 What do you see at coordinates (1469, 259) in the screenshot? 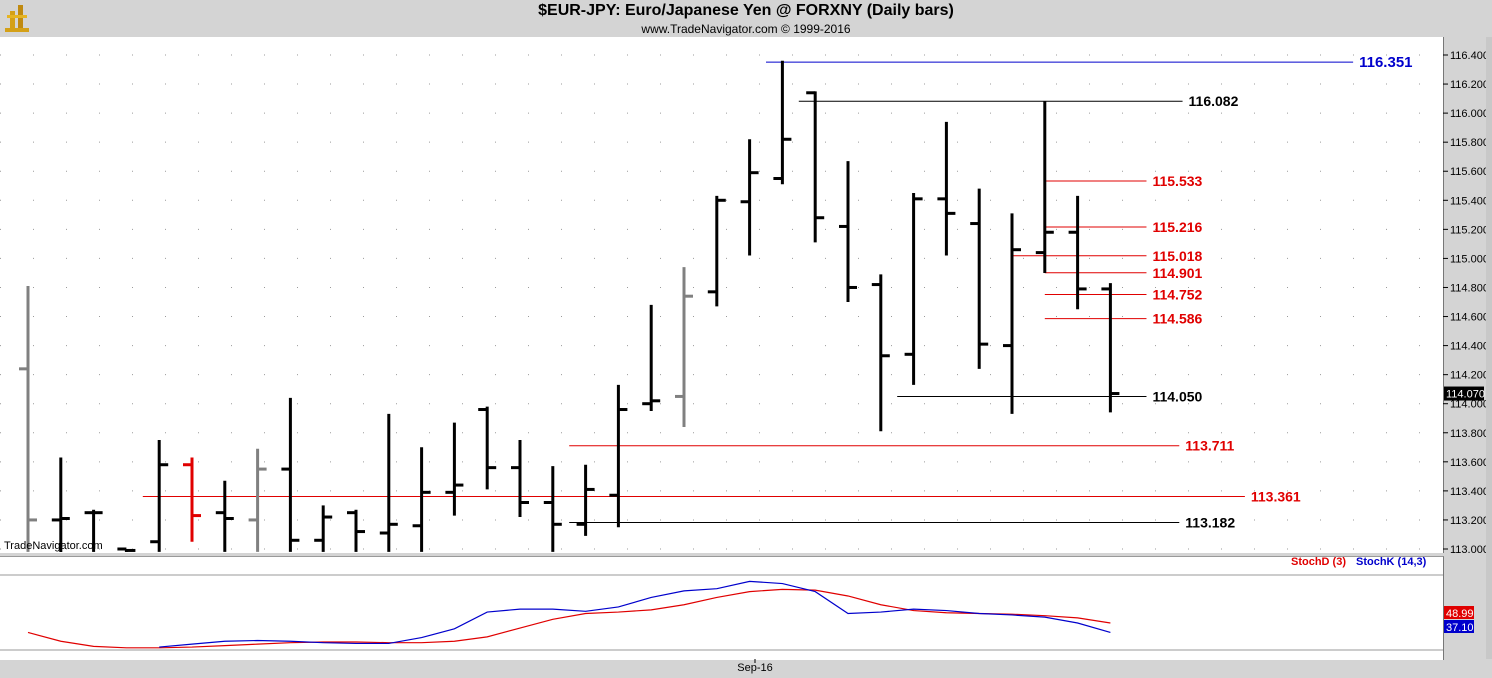
I see `y-tick-label: 115.000` at bounding box center [1469, 259].